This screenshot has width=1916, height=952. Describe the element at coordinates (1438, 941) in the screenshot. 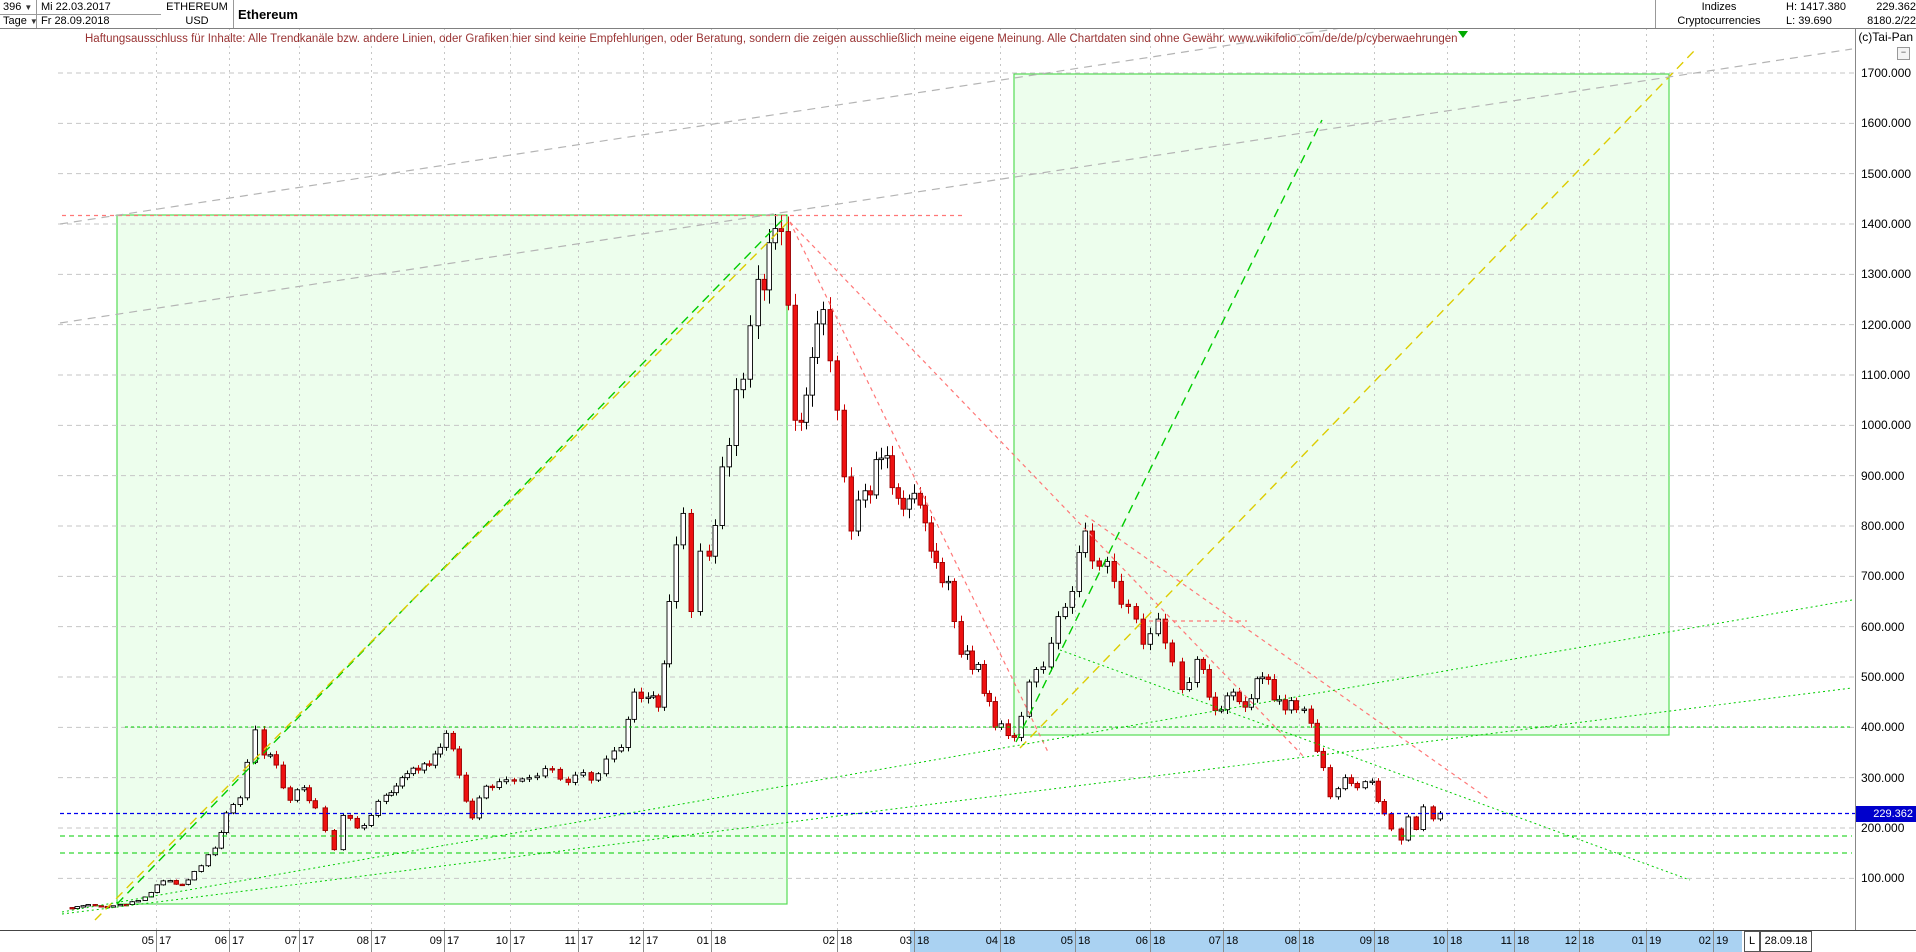

I see `month-tick-label: 10` at that location.